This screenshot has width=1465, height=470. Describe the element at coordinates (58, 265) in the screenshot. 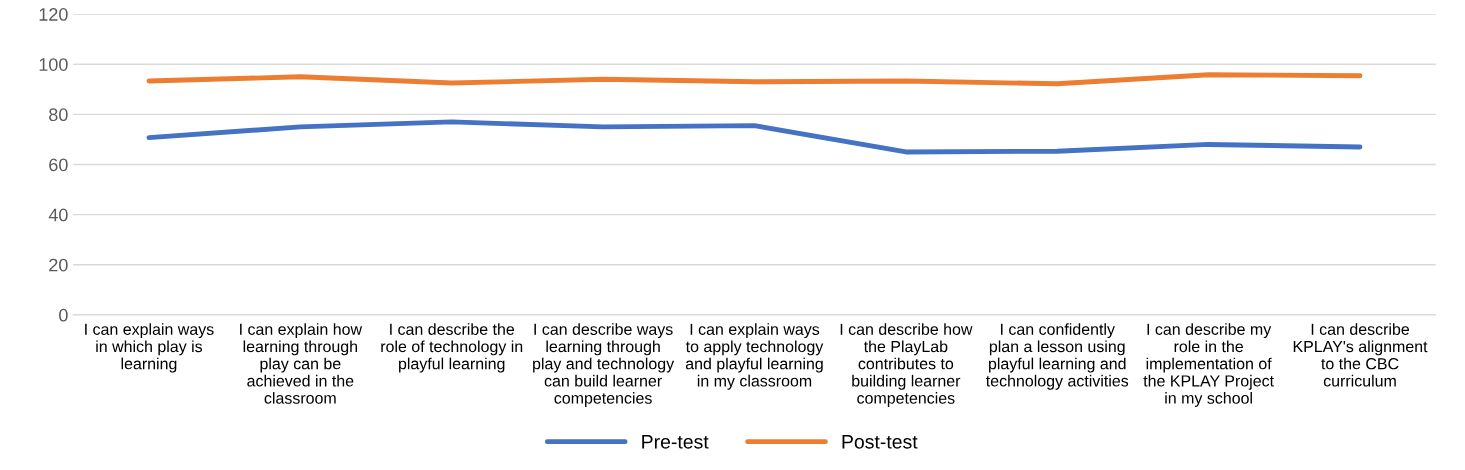

I see `y-tick-label: 20` at that location.